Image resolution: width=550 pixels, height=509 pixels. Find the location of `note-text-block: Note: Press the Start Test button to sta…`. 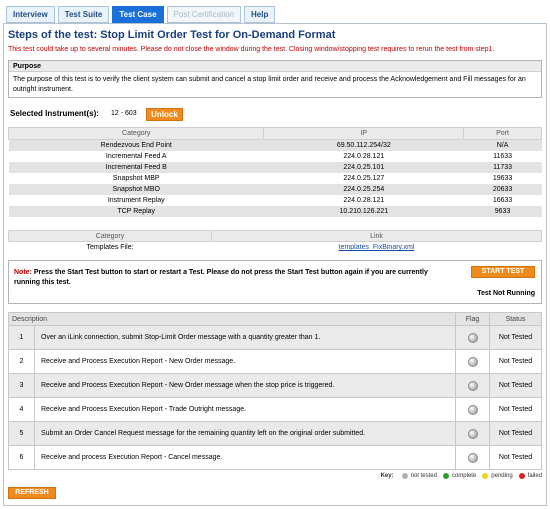

note-text-block: Note: Press the Start Test button to sta… is located at coordinates (234, 278).